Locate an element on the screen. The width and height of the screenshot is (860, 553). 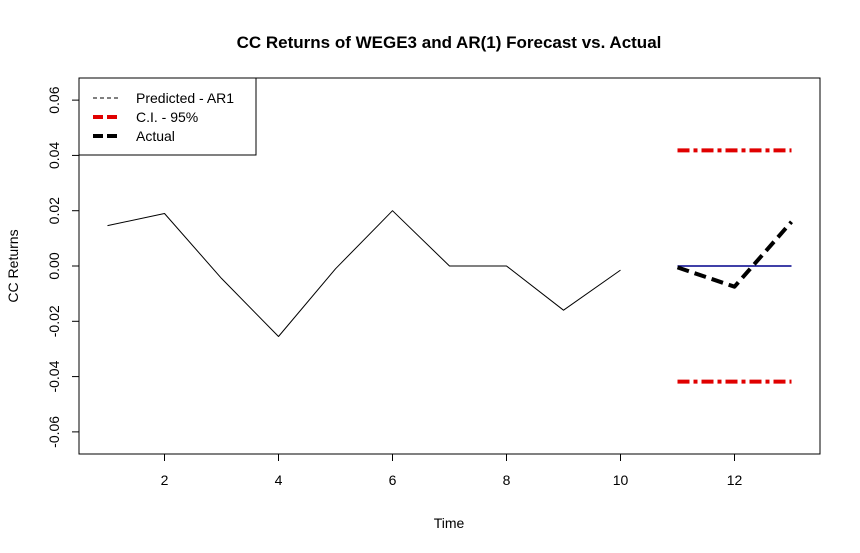
x-tick-label: 4 is located at coordinates (279, 480).